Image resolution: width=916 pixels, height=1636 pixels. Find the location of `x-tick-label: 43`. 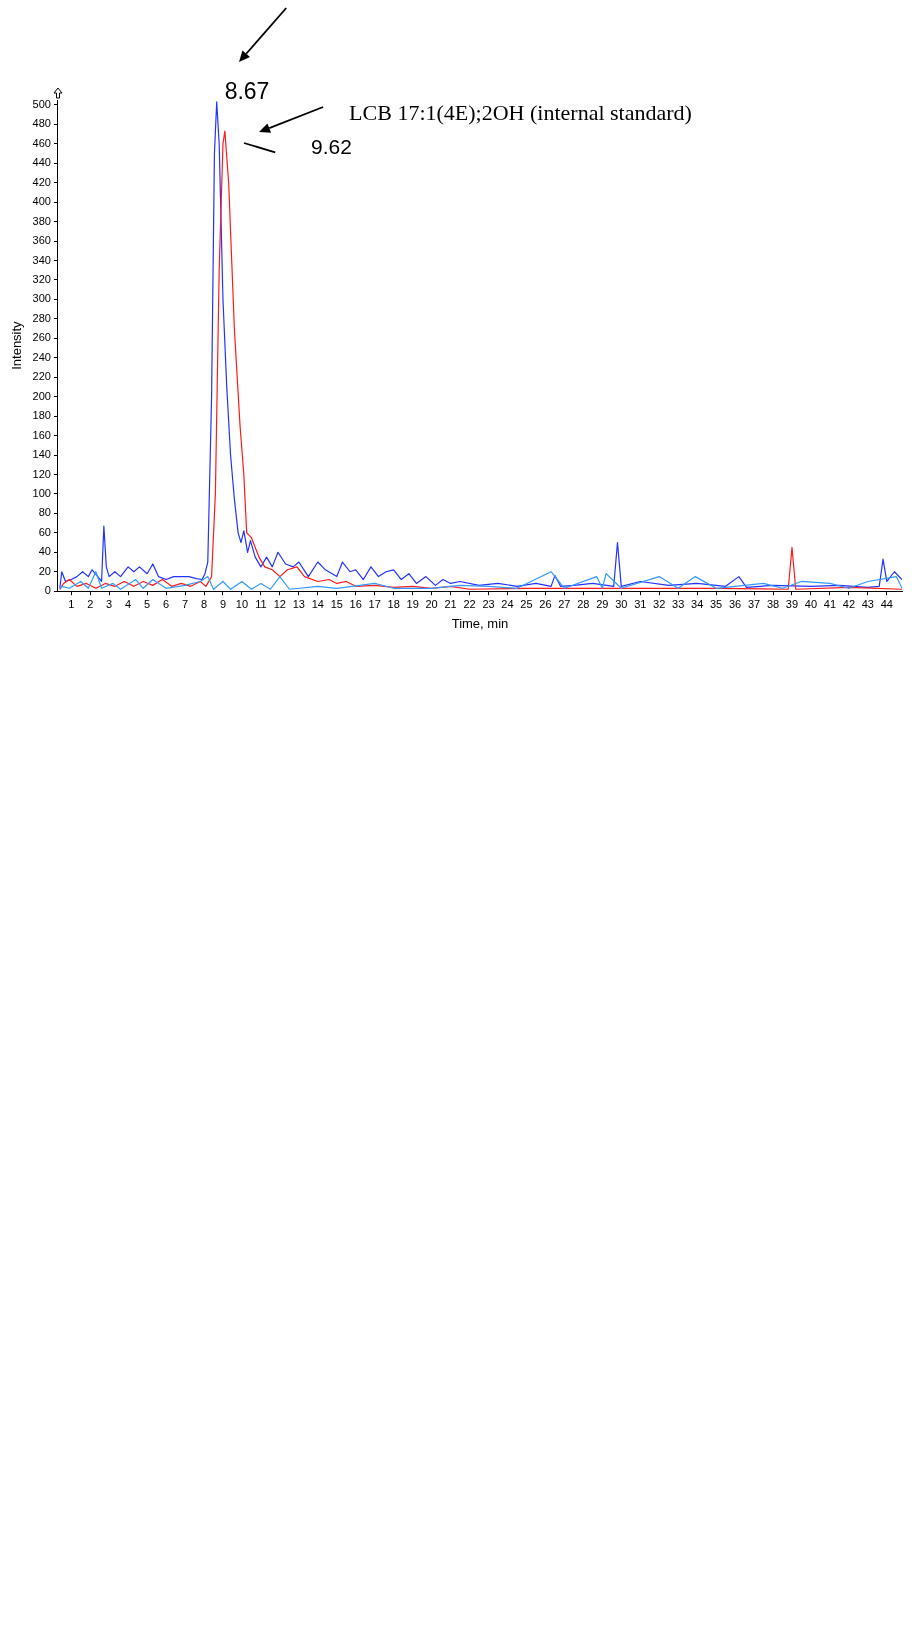

x-tick-label: 43 is located at coordinates (867, 603).